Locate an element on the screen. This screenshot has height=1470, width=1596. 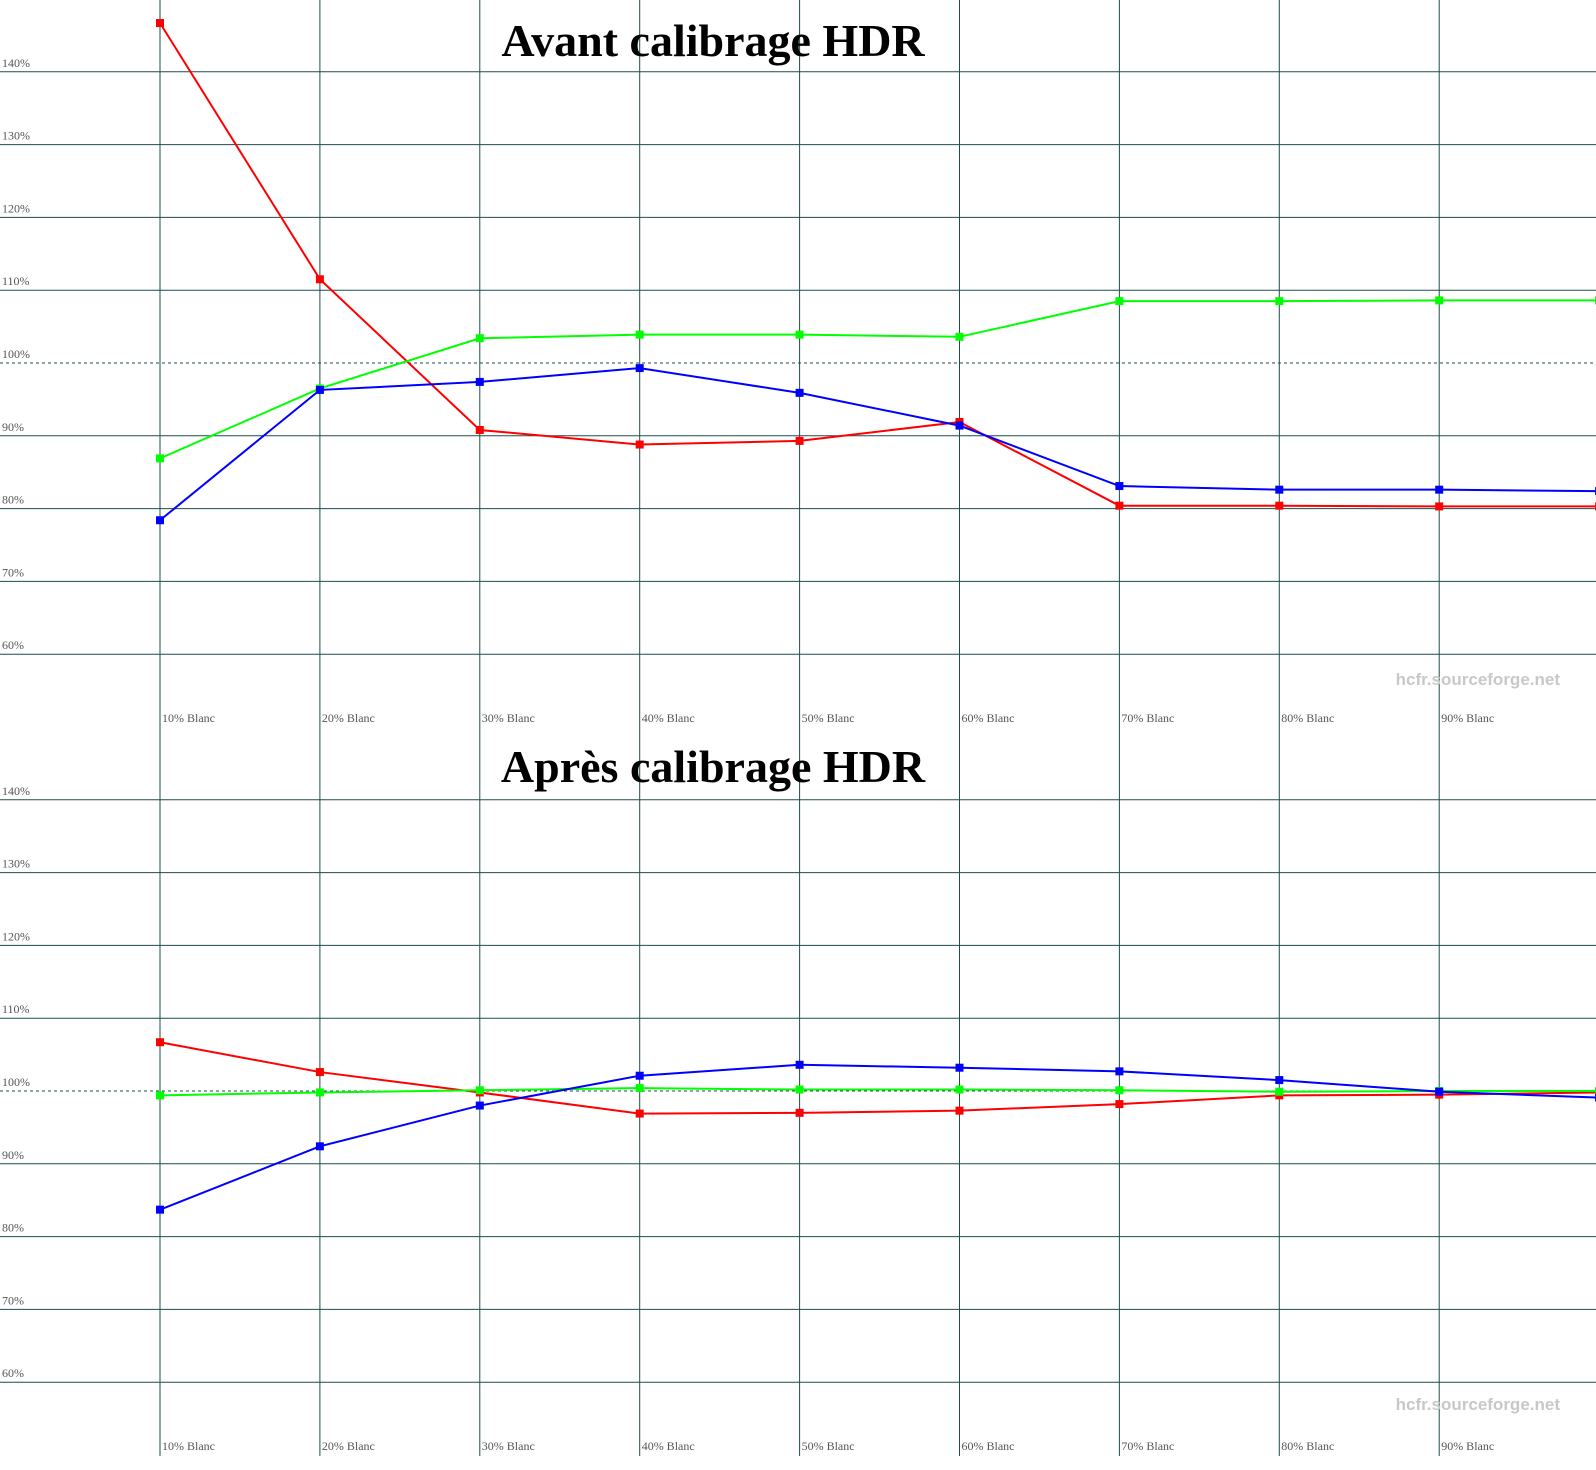
chart-before-xtick-label: 40% Blanc is located at coordinates (668, 718).